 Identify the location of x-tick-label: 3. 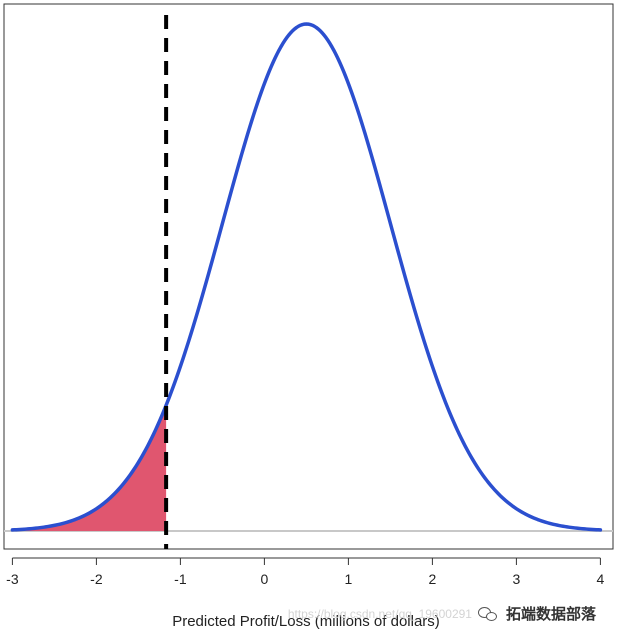
(517, 579).